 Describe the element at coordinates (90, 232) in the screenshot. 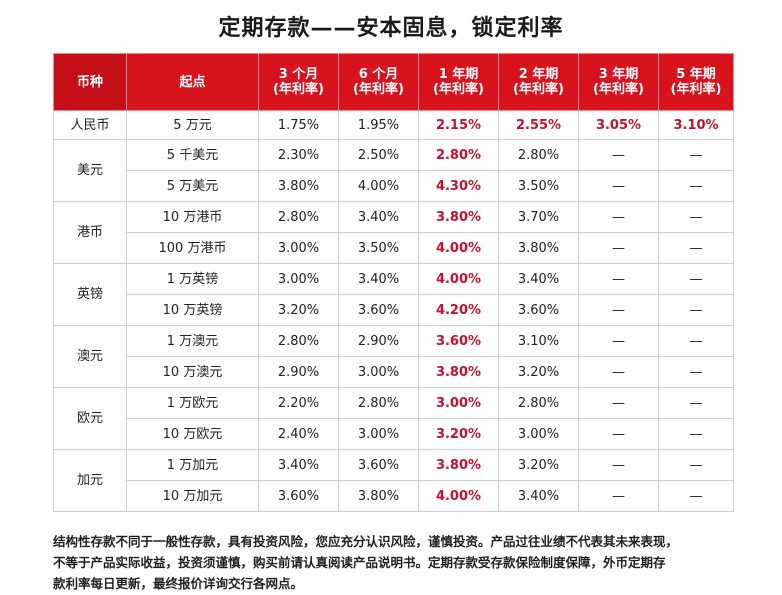

I see `currency-cell-hkd: 港币` at that location.